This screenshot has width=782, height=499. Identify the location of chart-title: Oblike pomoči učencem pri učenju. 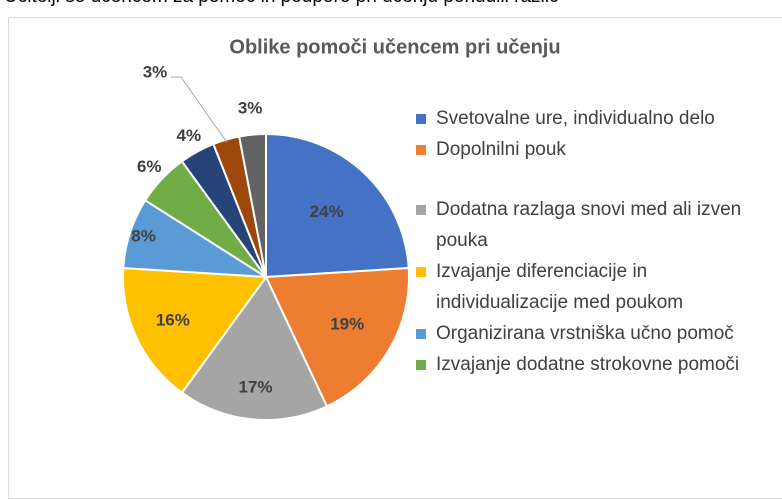
(394, 47).